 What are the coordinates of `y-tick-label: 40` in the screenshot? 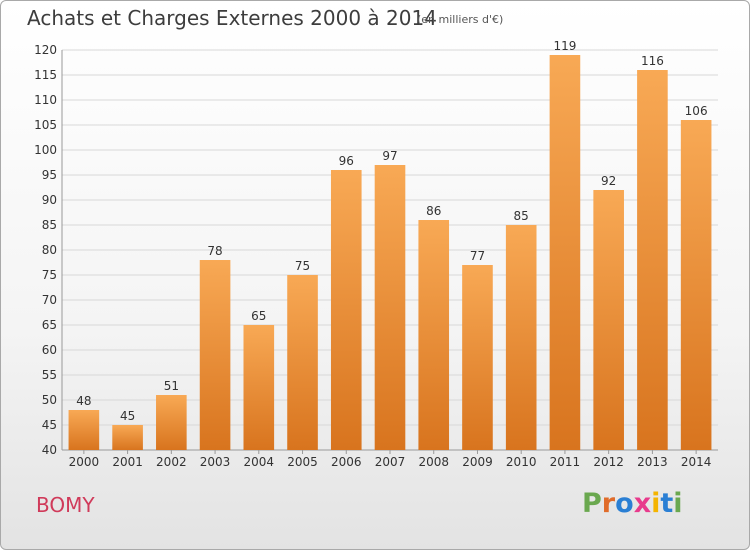 It's located at (49, 450).